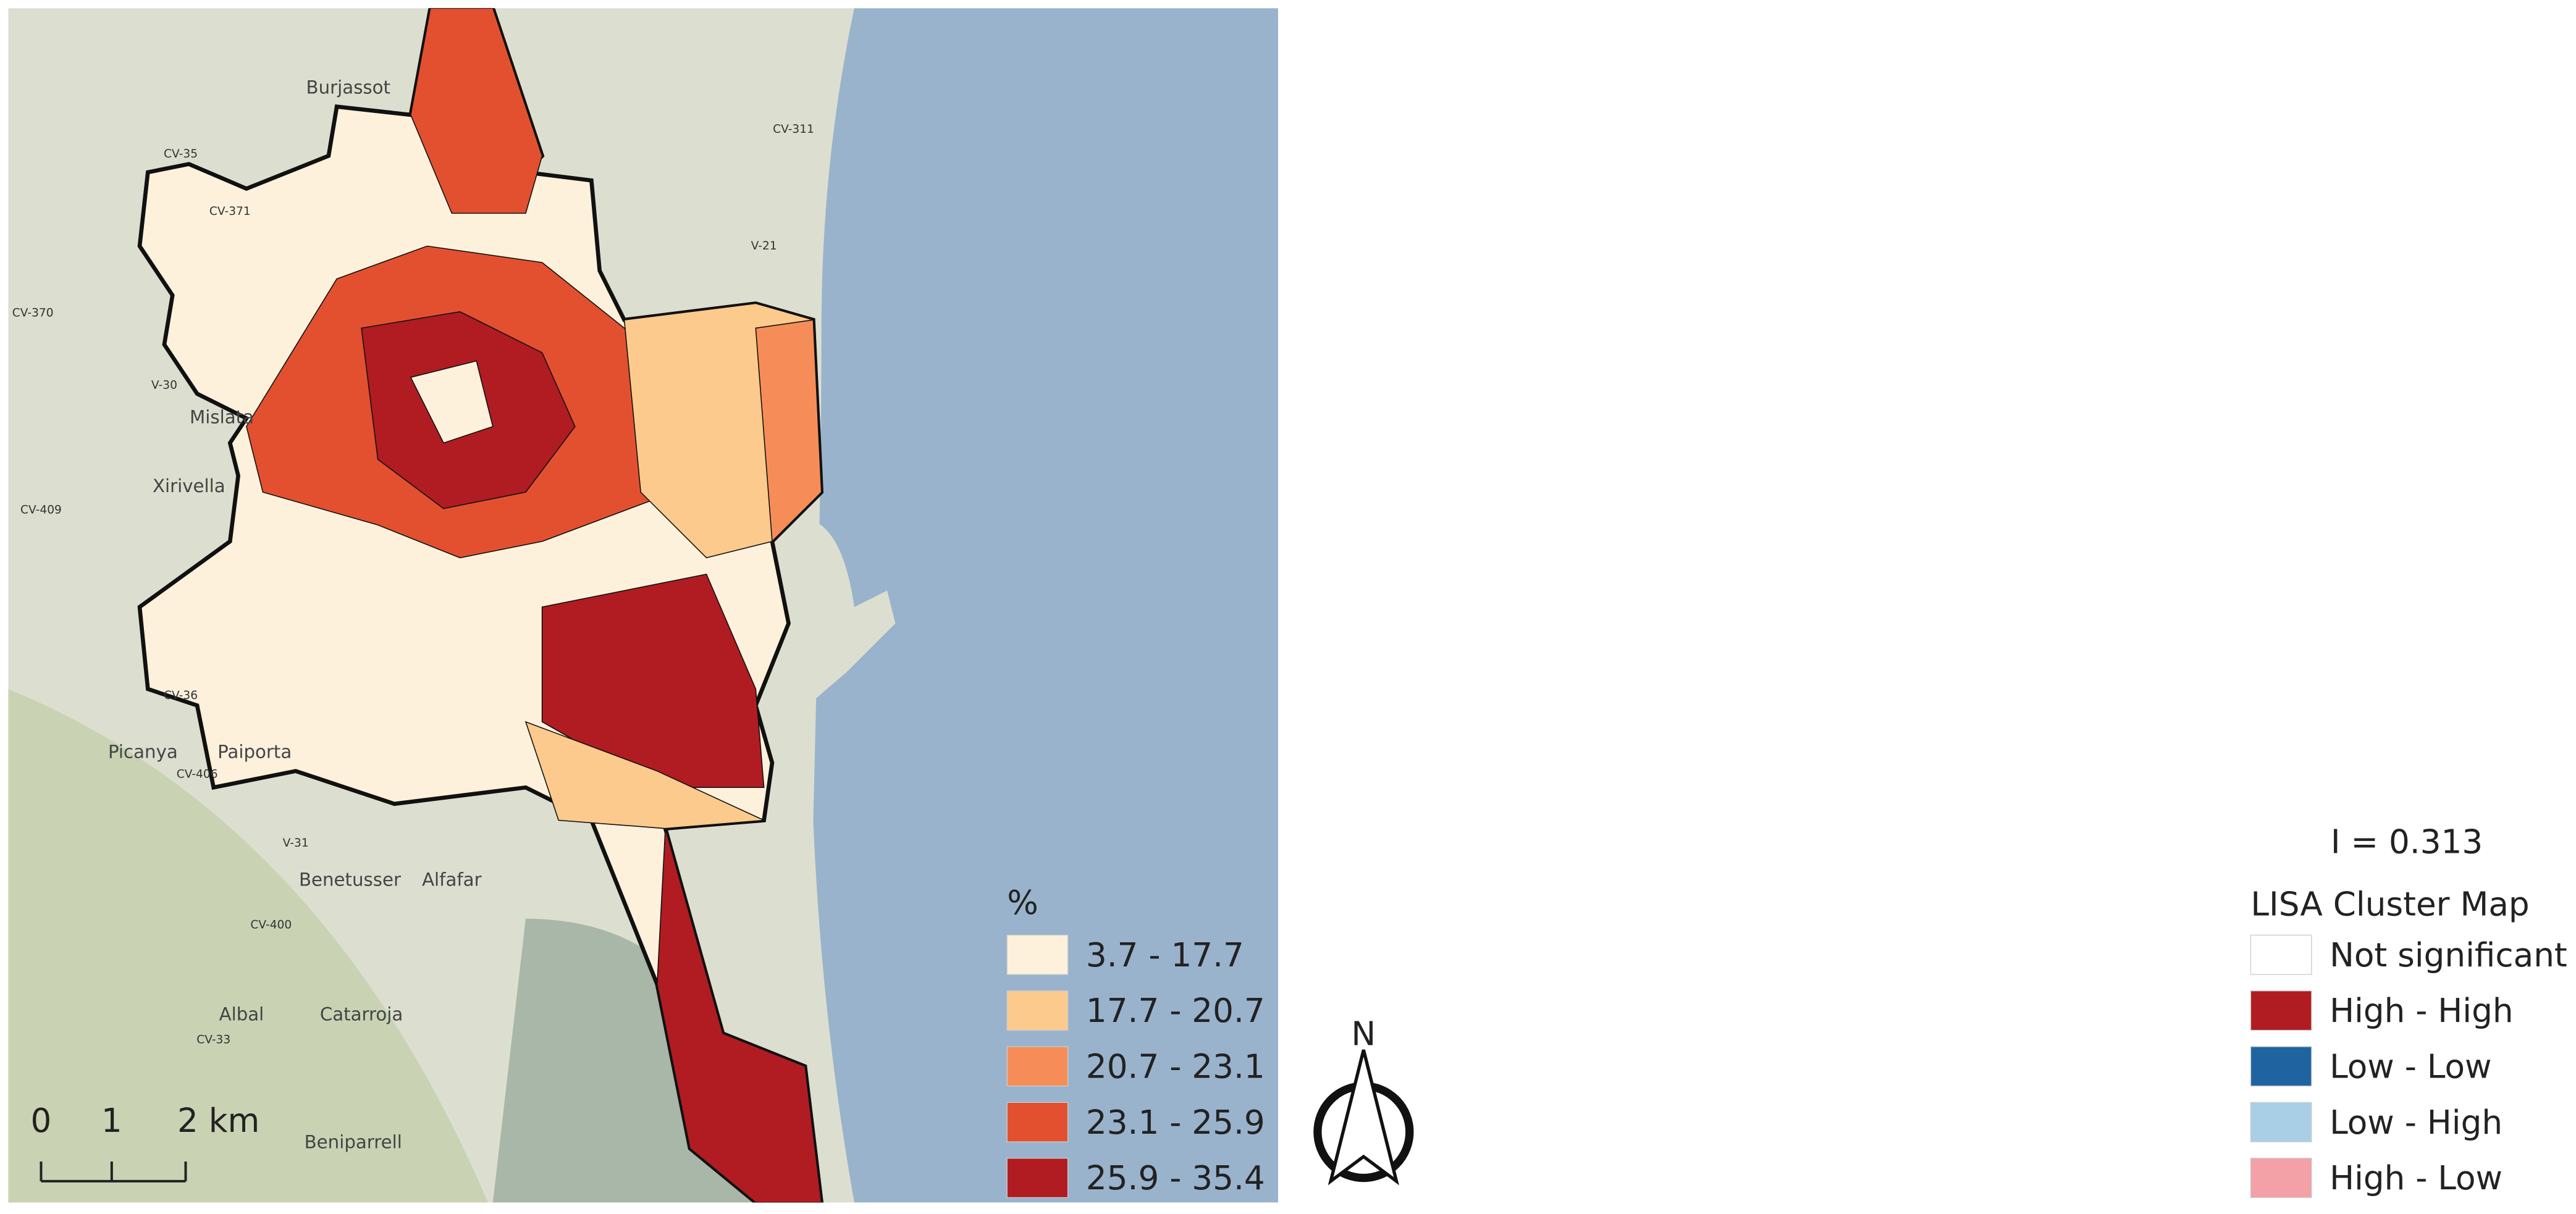 This screenshot has width=2576, height=1214. I want to click on north-label: N, so click(1363, 1034).